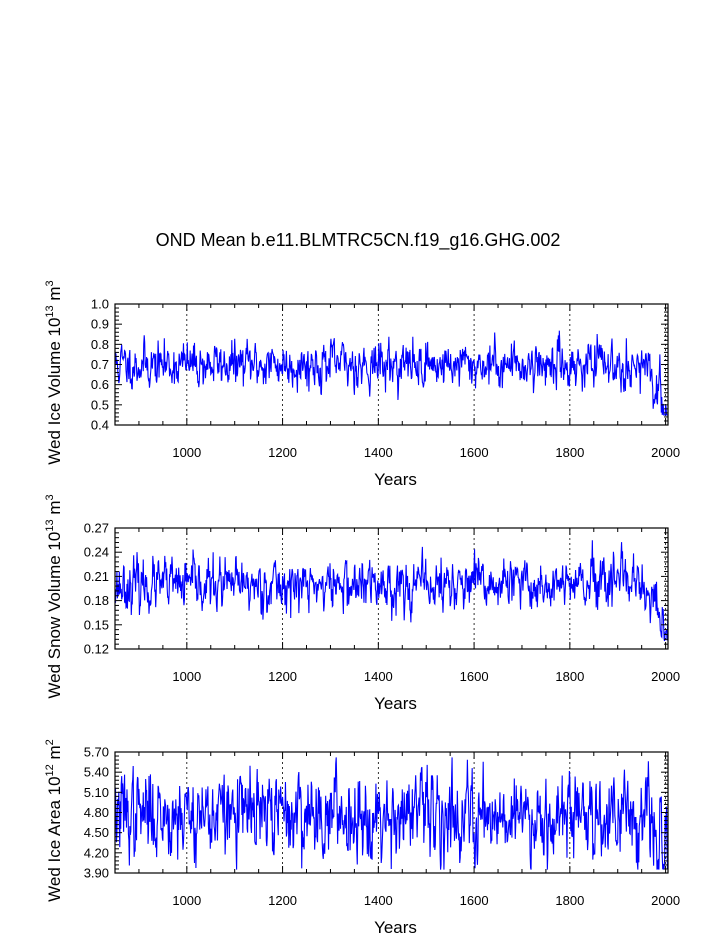  What do you see at coordinates (100, 384) in the screenshot?
I see `y-tick-label: 0.6` at bounding box center [100, 384].